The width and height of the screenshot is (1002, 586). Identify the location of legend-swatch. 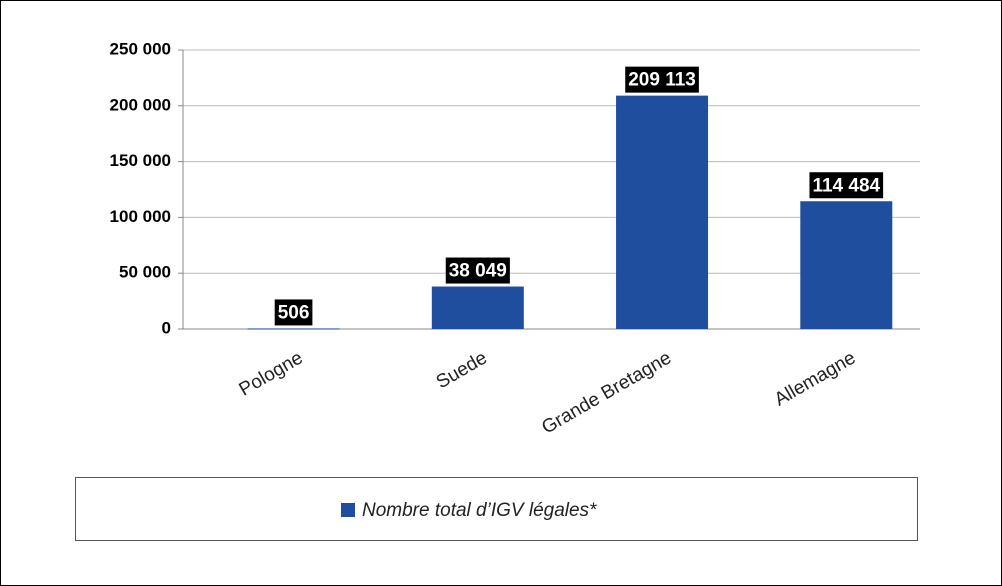
(348, 510).